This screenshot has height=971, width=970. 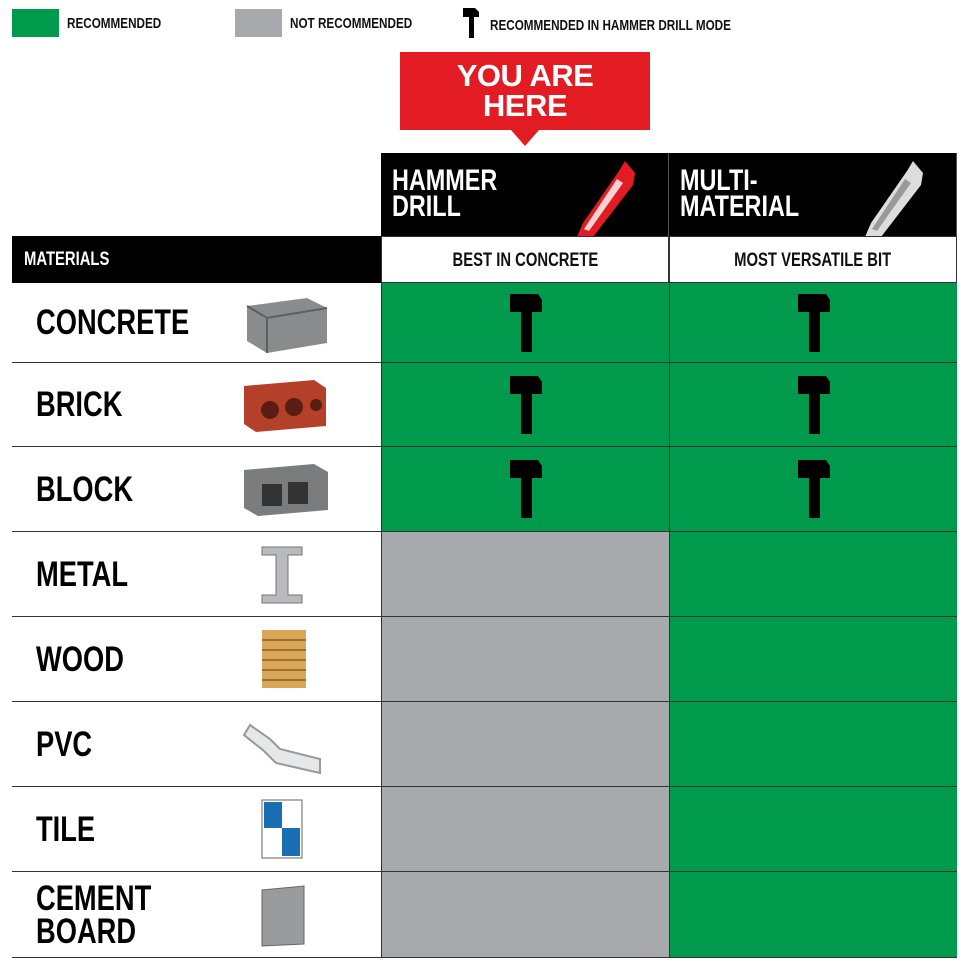 I want to click on subtitle-multi: MOST VERSATILE BIT, so click(x=813, y=259).